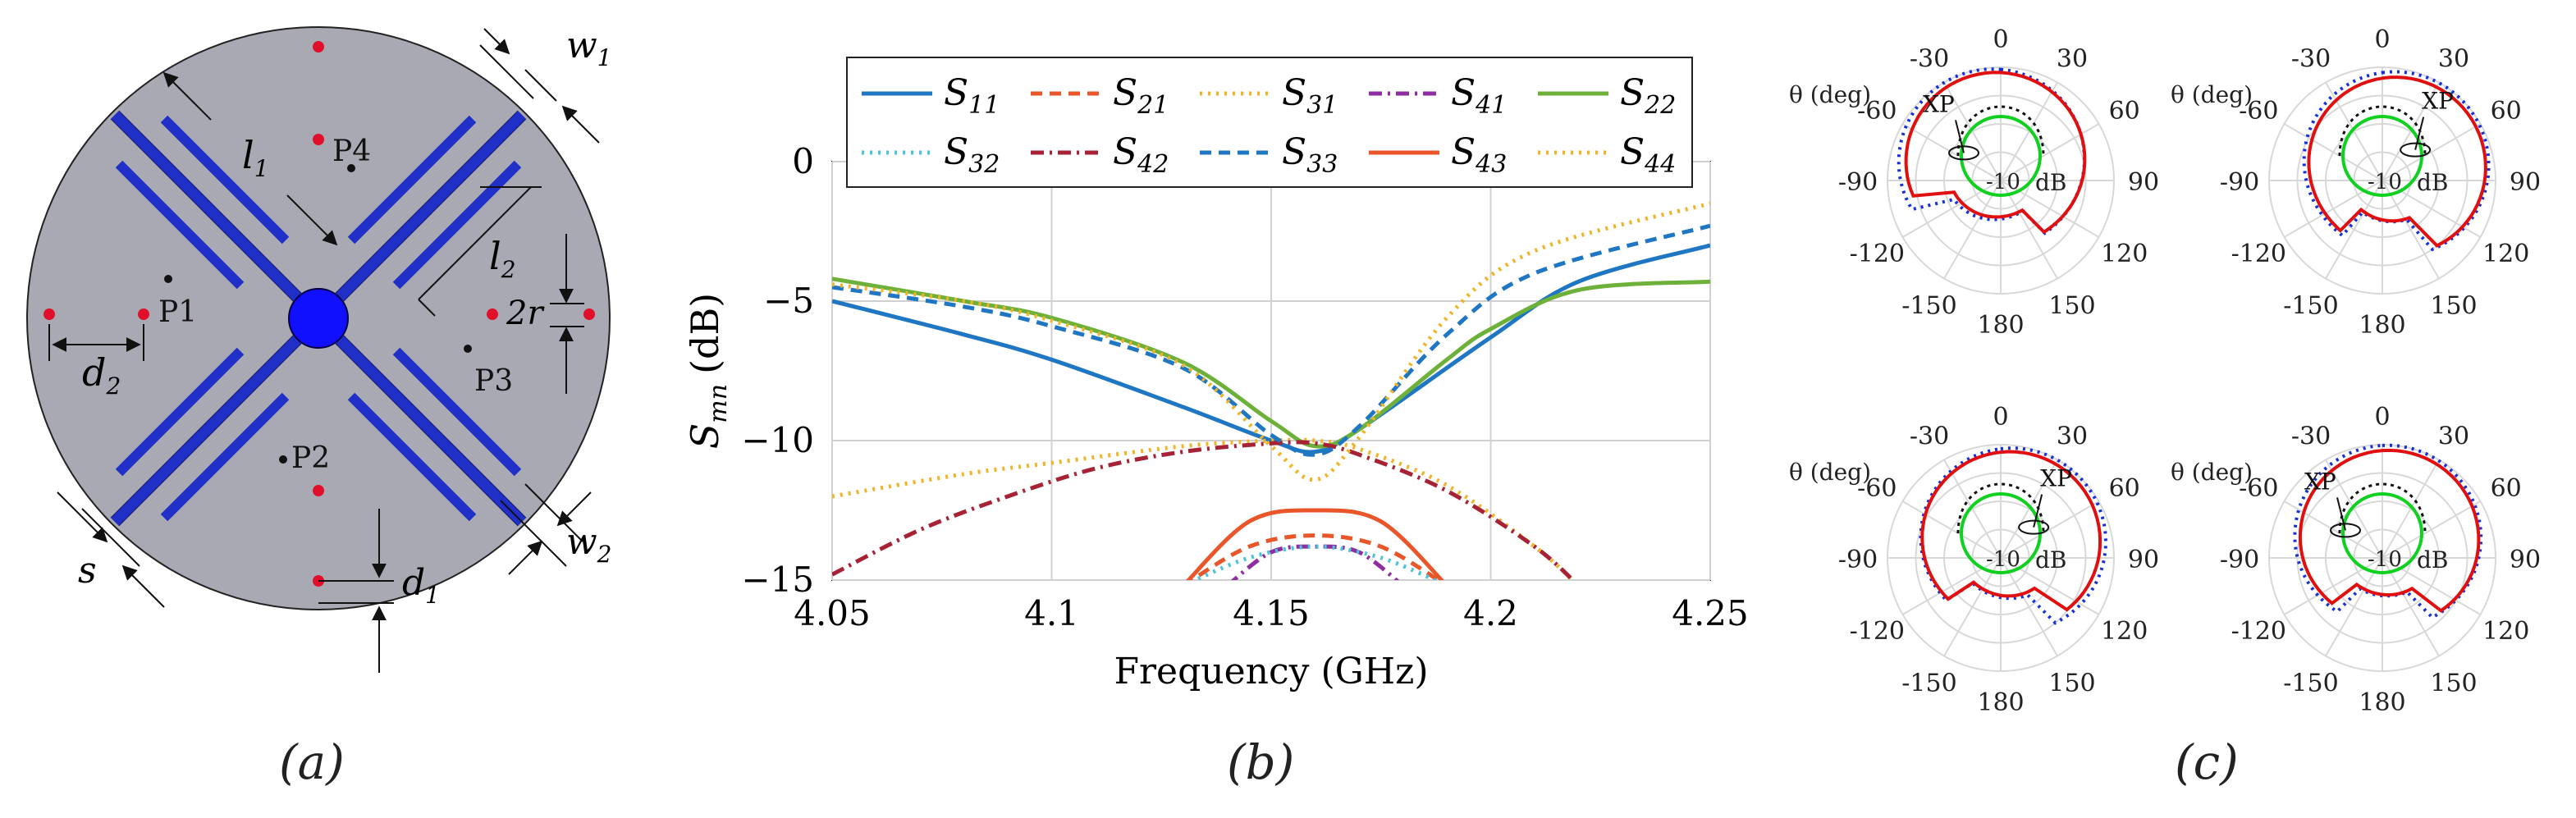 The image size is (2576, 818). What do you see at coordinates (1479, 96) in the screenshot?
I see `legend-label-s41: S41` at bounding box center [1479, 96].